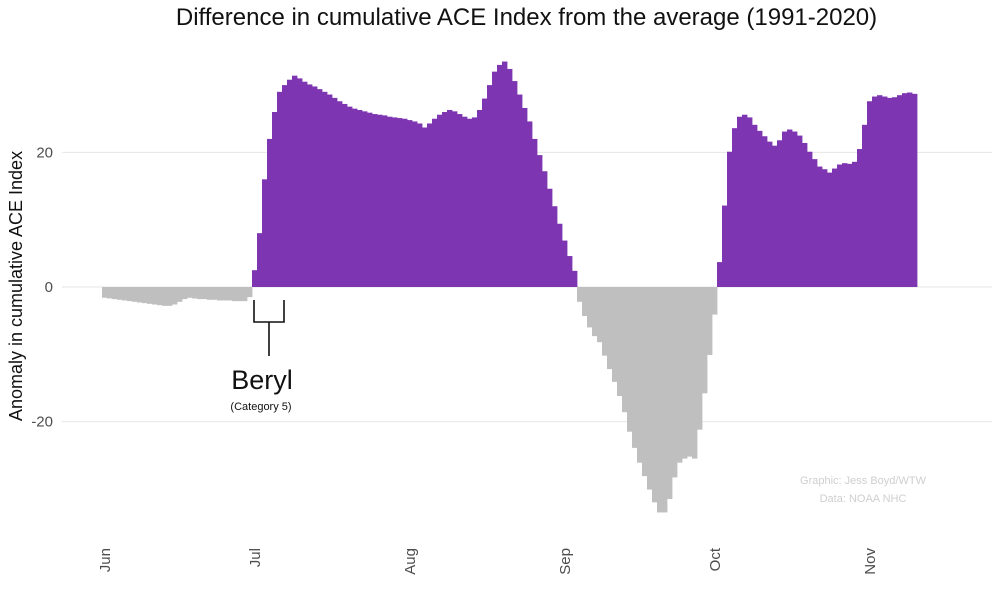  What do you see at coordinates (863, 481) in the screenshot?
I see `credit-graphic: Graphic: Jess Boyd/WTW` at bounding box center [863, 481].